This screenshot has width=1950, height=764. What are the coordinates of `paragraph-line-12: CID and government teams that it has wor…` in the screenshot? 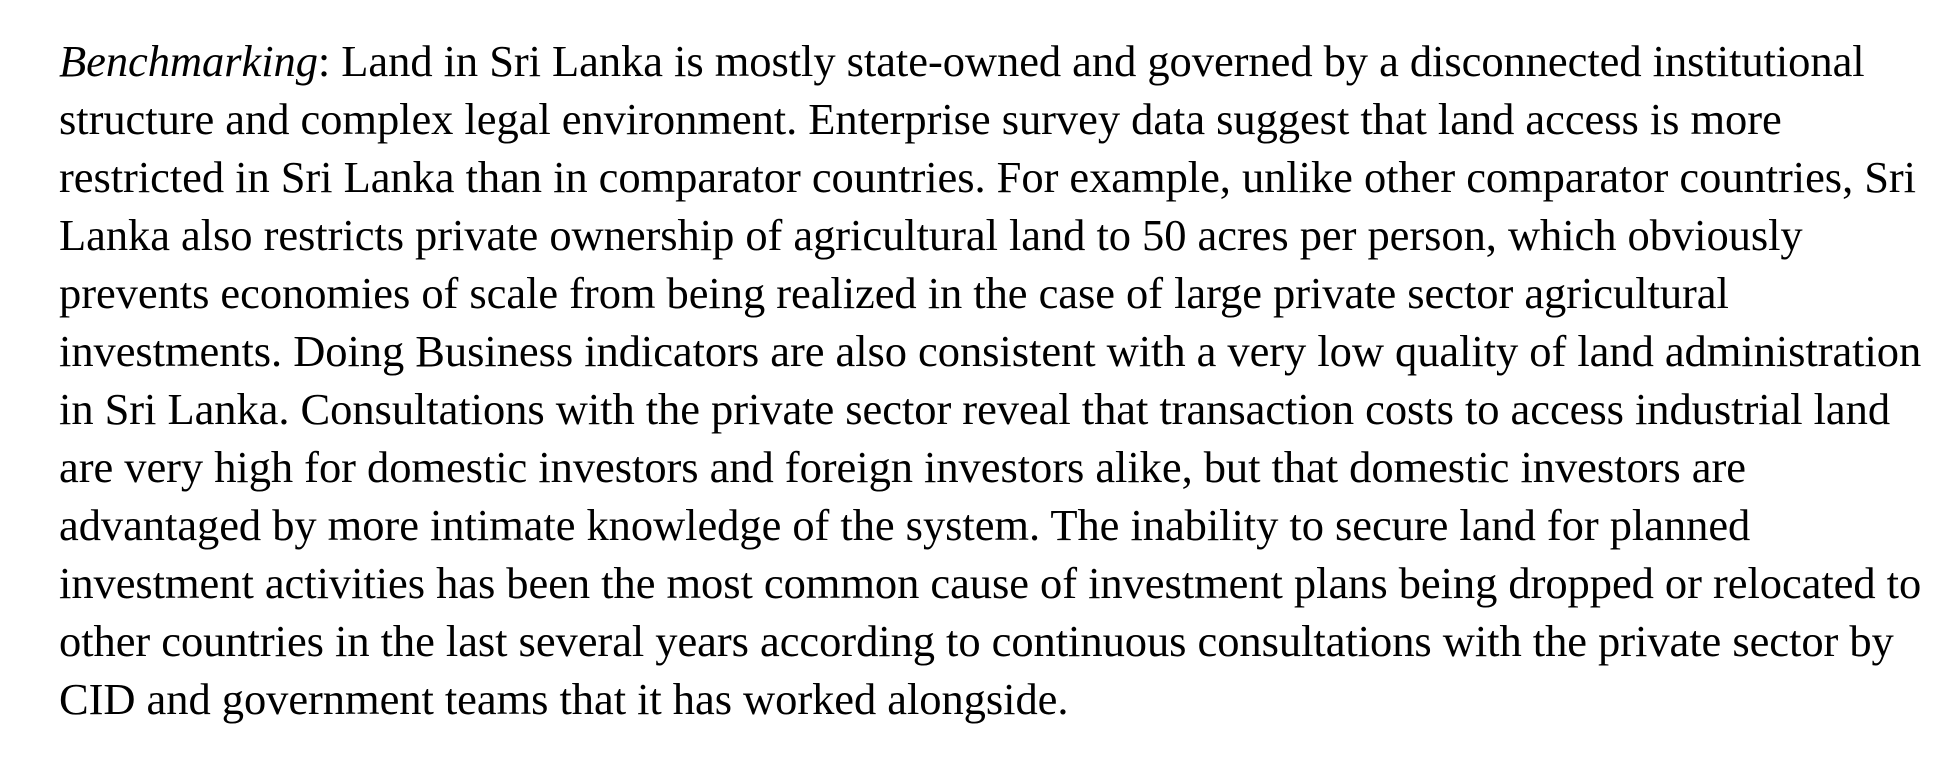 It's located at (564, 699).